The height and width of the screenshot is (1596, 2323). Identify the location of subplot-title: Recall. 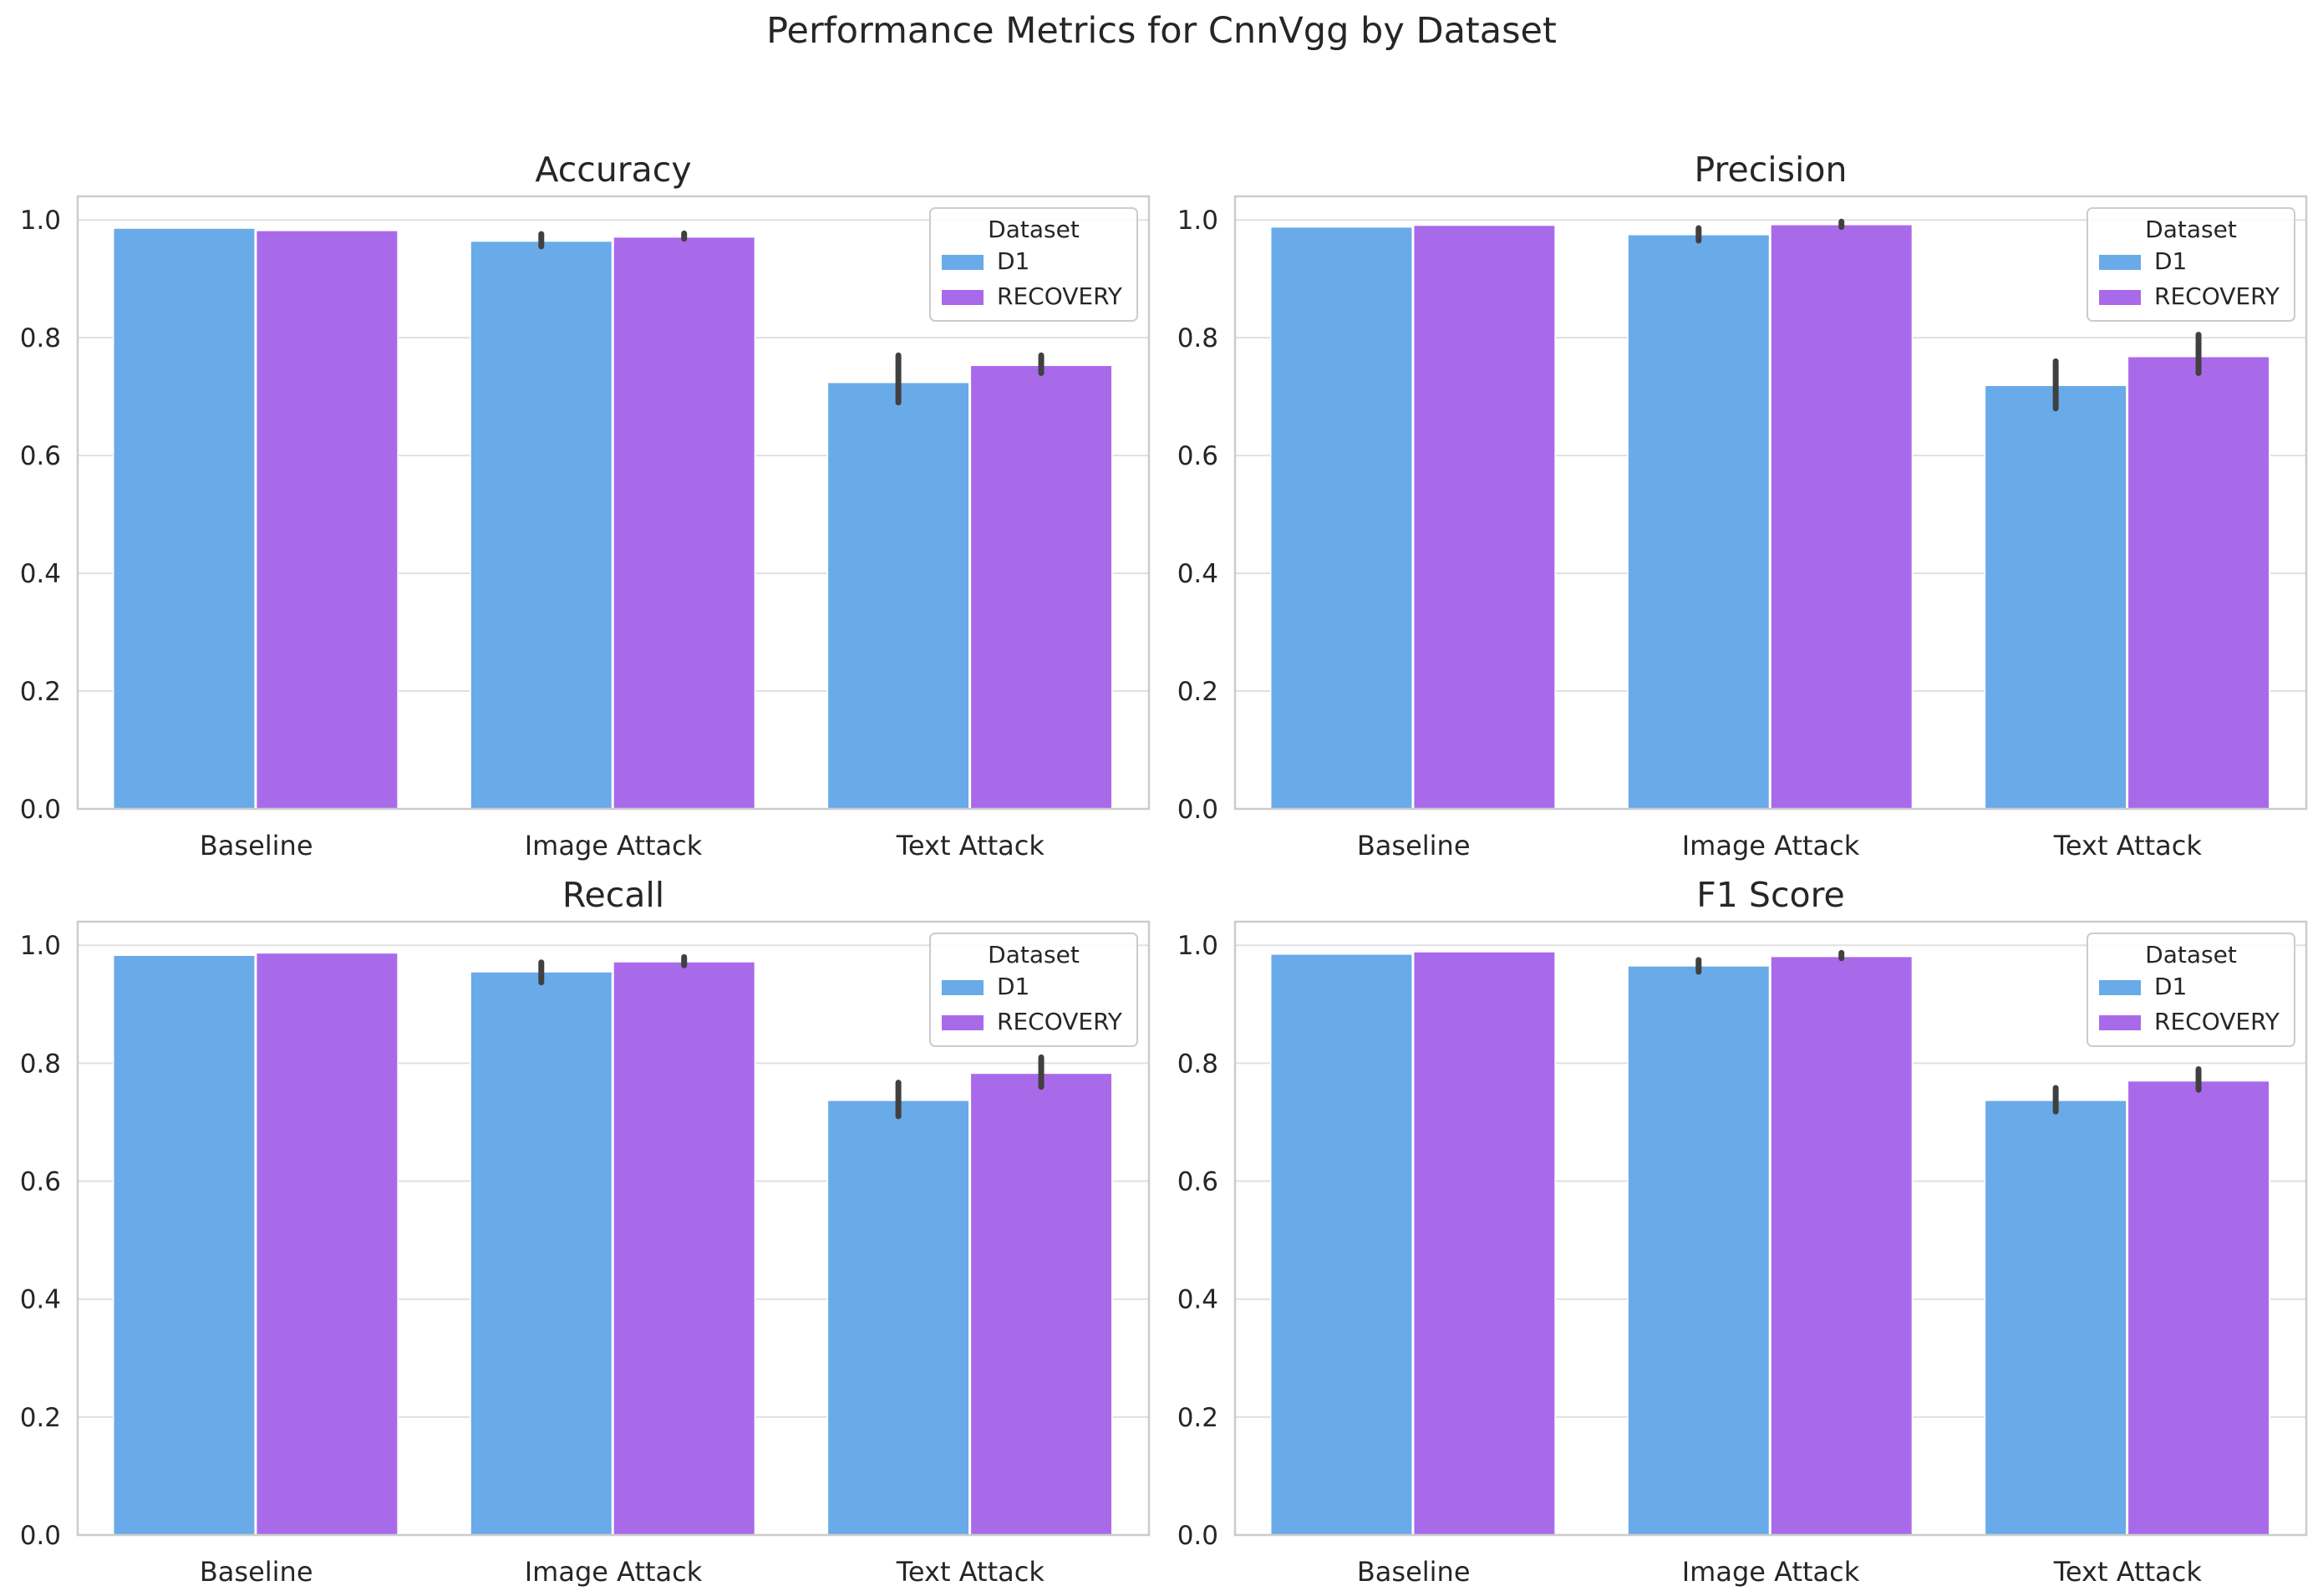
(613, 895).